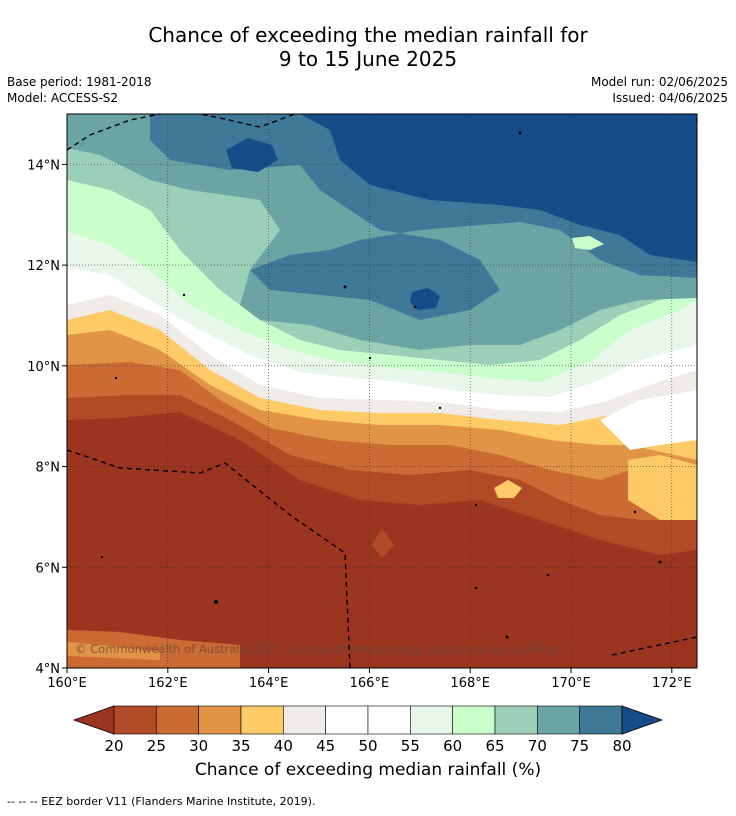  Describe the element at coordinates (654, 646) in the screenshot. I see `eez-border-southeast` at that location.